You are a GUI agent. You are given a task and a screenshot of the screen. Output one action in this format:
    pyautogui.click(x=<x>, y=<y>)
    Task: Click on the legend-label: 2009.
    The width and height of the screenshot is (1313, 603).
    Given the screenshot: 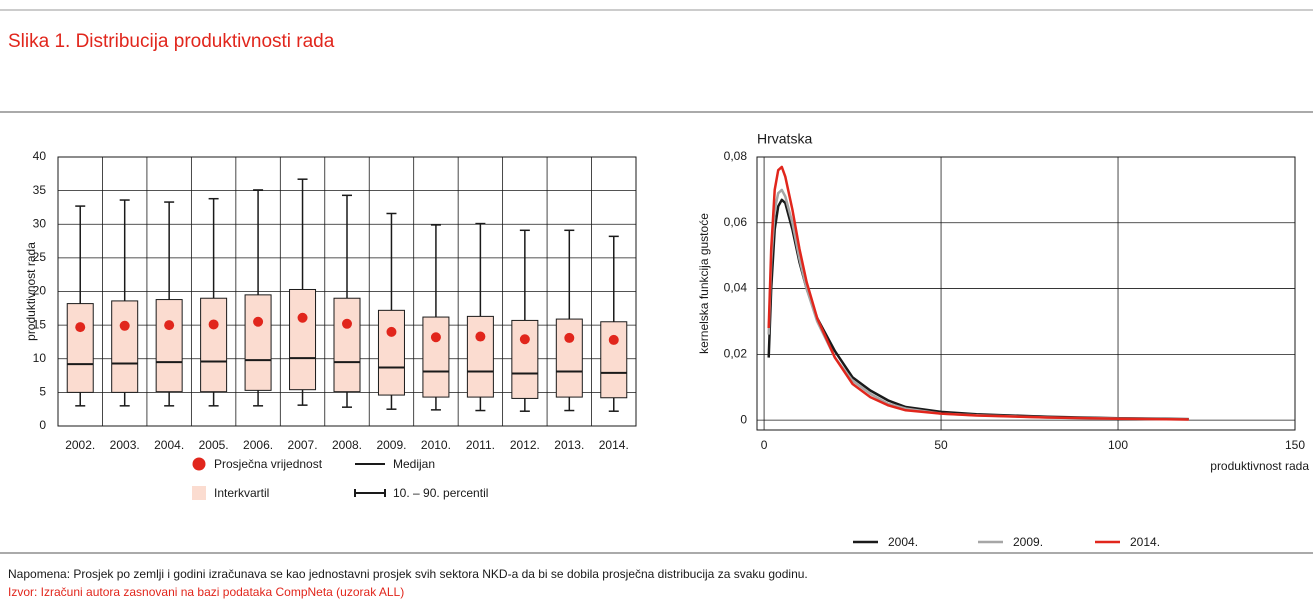 What is the action you would take?
    pyautogui.click(x=1028, y=542)
    